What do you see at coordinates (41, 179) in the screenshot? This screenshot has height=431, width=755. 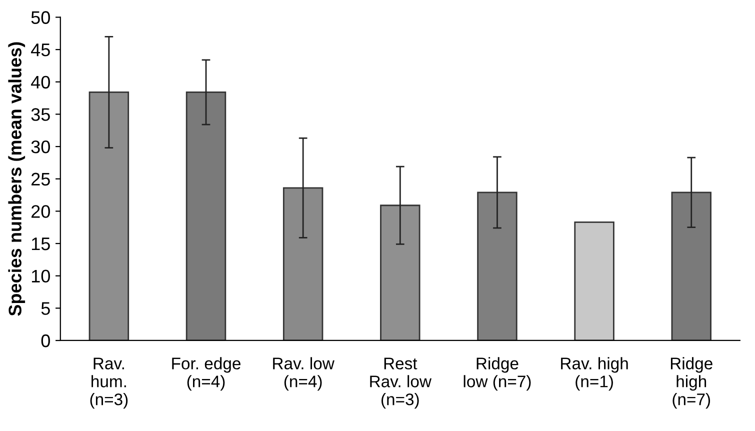 I see `y-tick-label: 25` at bounding box center [41, 179].